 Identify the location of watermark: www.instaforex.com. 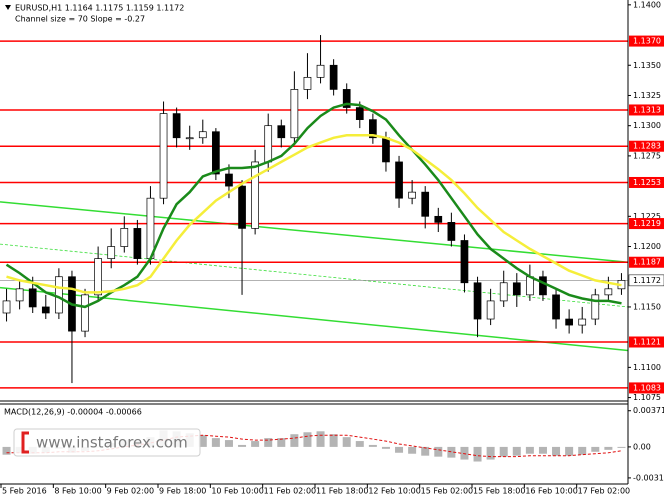
(107, 442).